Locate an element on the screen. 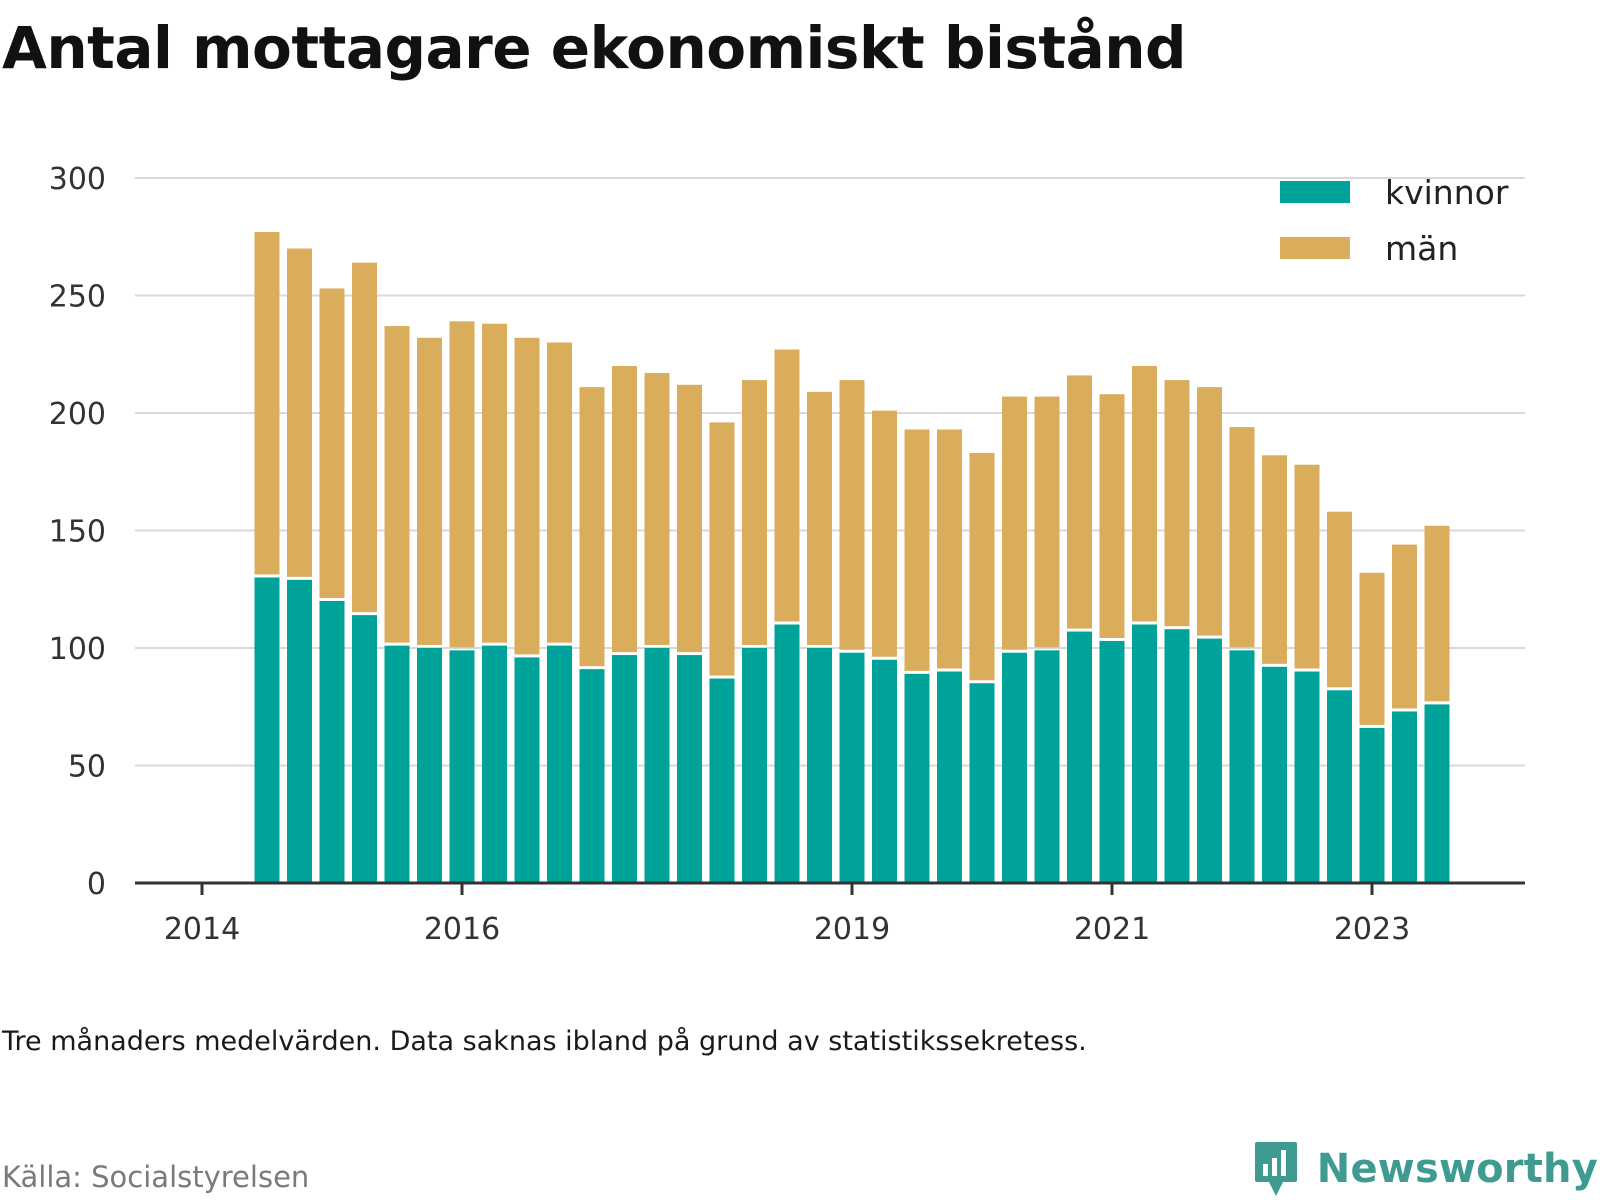 This screenshot has height=1200, width=1600. legend-swatch-kvinnor is located at coordinates (1315, 192).